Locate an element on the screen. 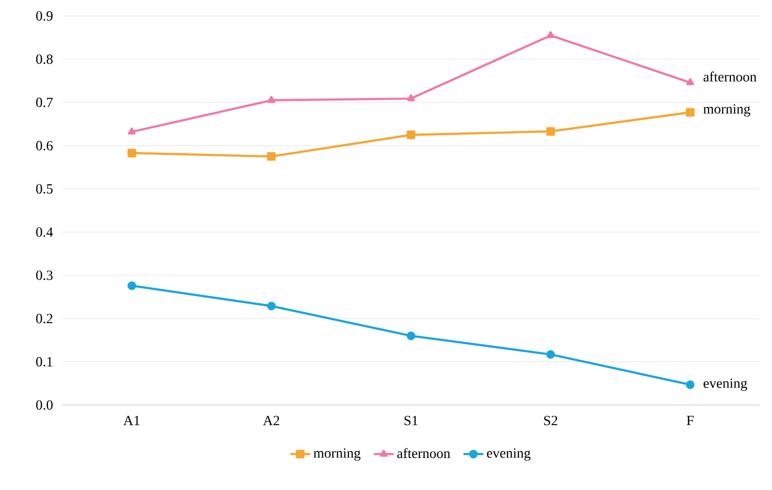 This screenshot has height=490, width=772. x-tick-label: F is located at coordinates (690, 421).